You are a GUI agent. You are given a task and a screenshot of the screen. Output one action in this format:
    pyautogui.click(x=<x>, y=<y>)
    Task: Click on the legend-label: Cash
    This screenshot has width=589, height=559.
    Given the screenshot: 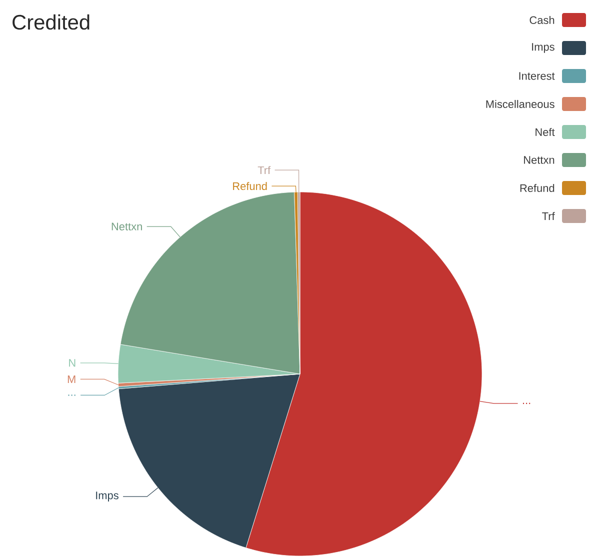 What is the action you would take?
    pyautogui.click(x=542, y=20)
    